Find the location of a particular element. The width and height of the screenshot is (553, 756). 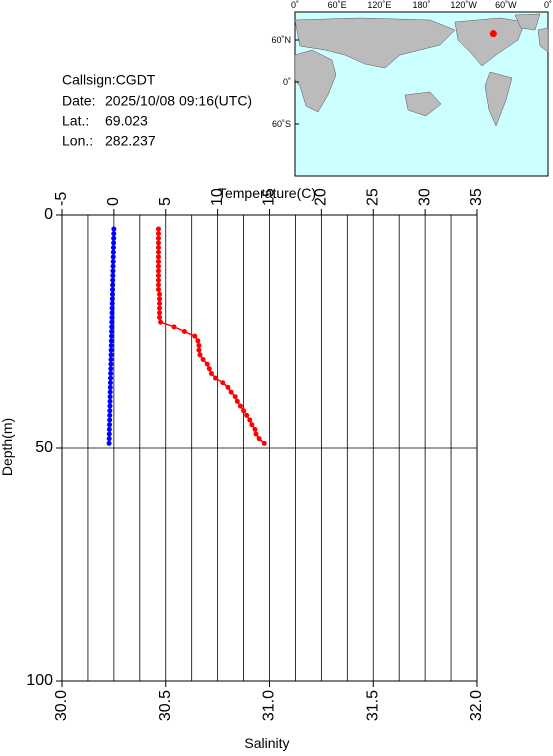

map: 0˚ 60˚E 120˚E 180˚ 120˚W 60˚W 0˚ 60˚N 0˚ 60˚S is located at coordinates (411, 88).